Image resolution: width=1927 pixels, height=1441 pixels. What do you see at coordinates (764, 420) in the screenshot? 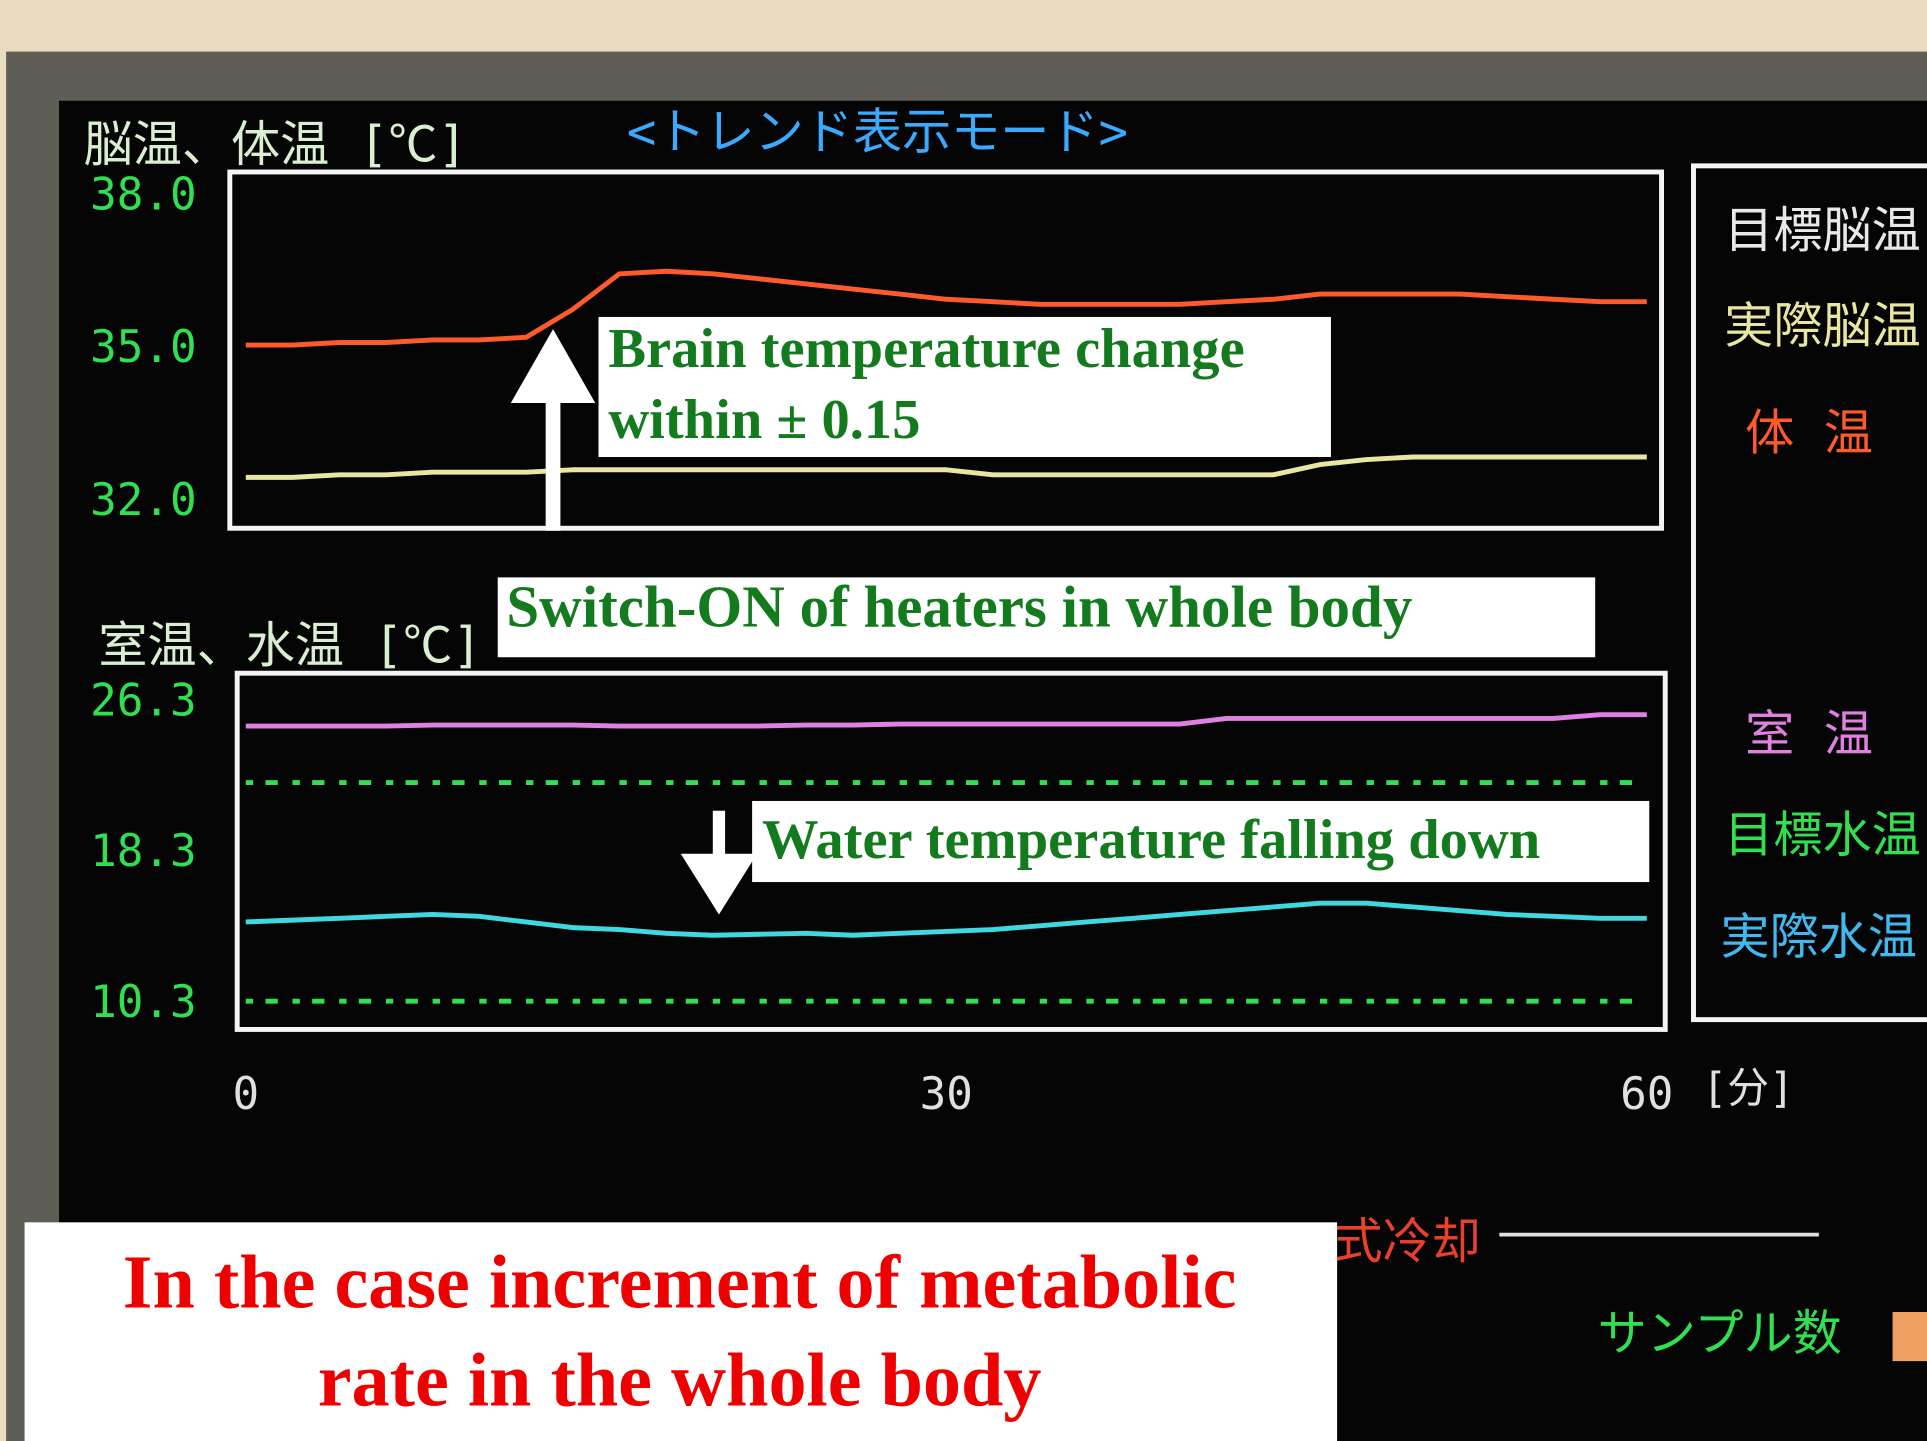
I see `annotation: within ± 0.15` at bounding box center [764, 420].